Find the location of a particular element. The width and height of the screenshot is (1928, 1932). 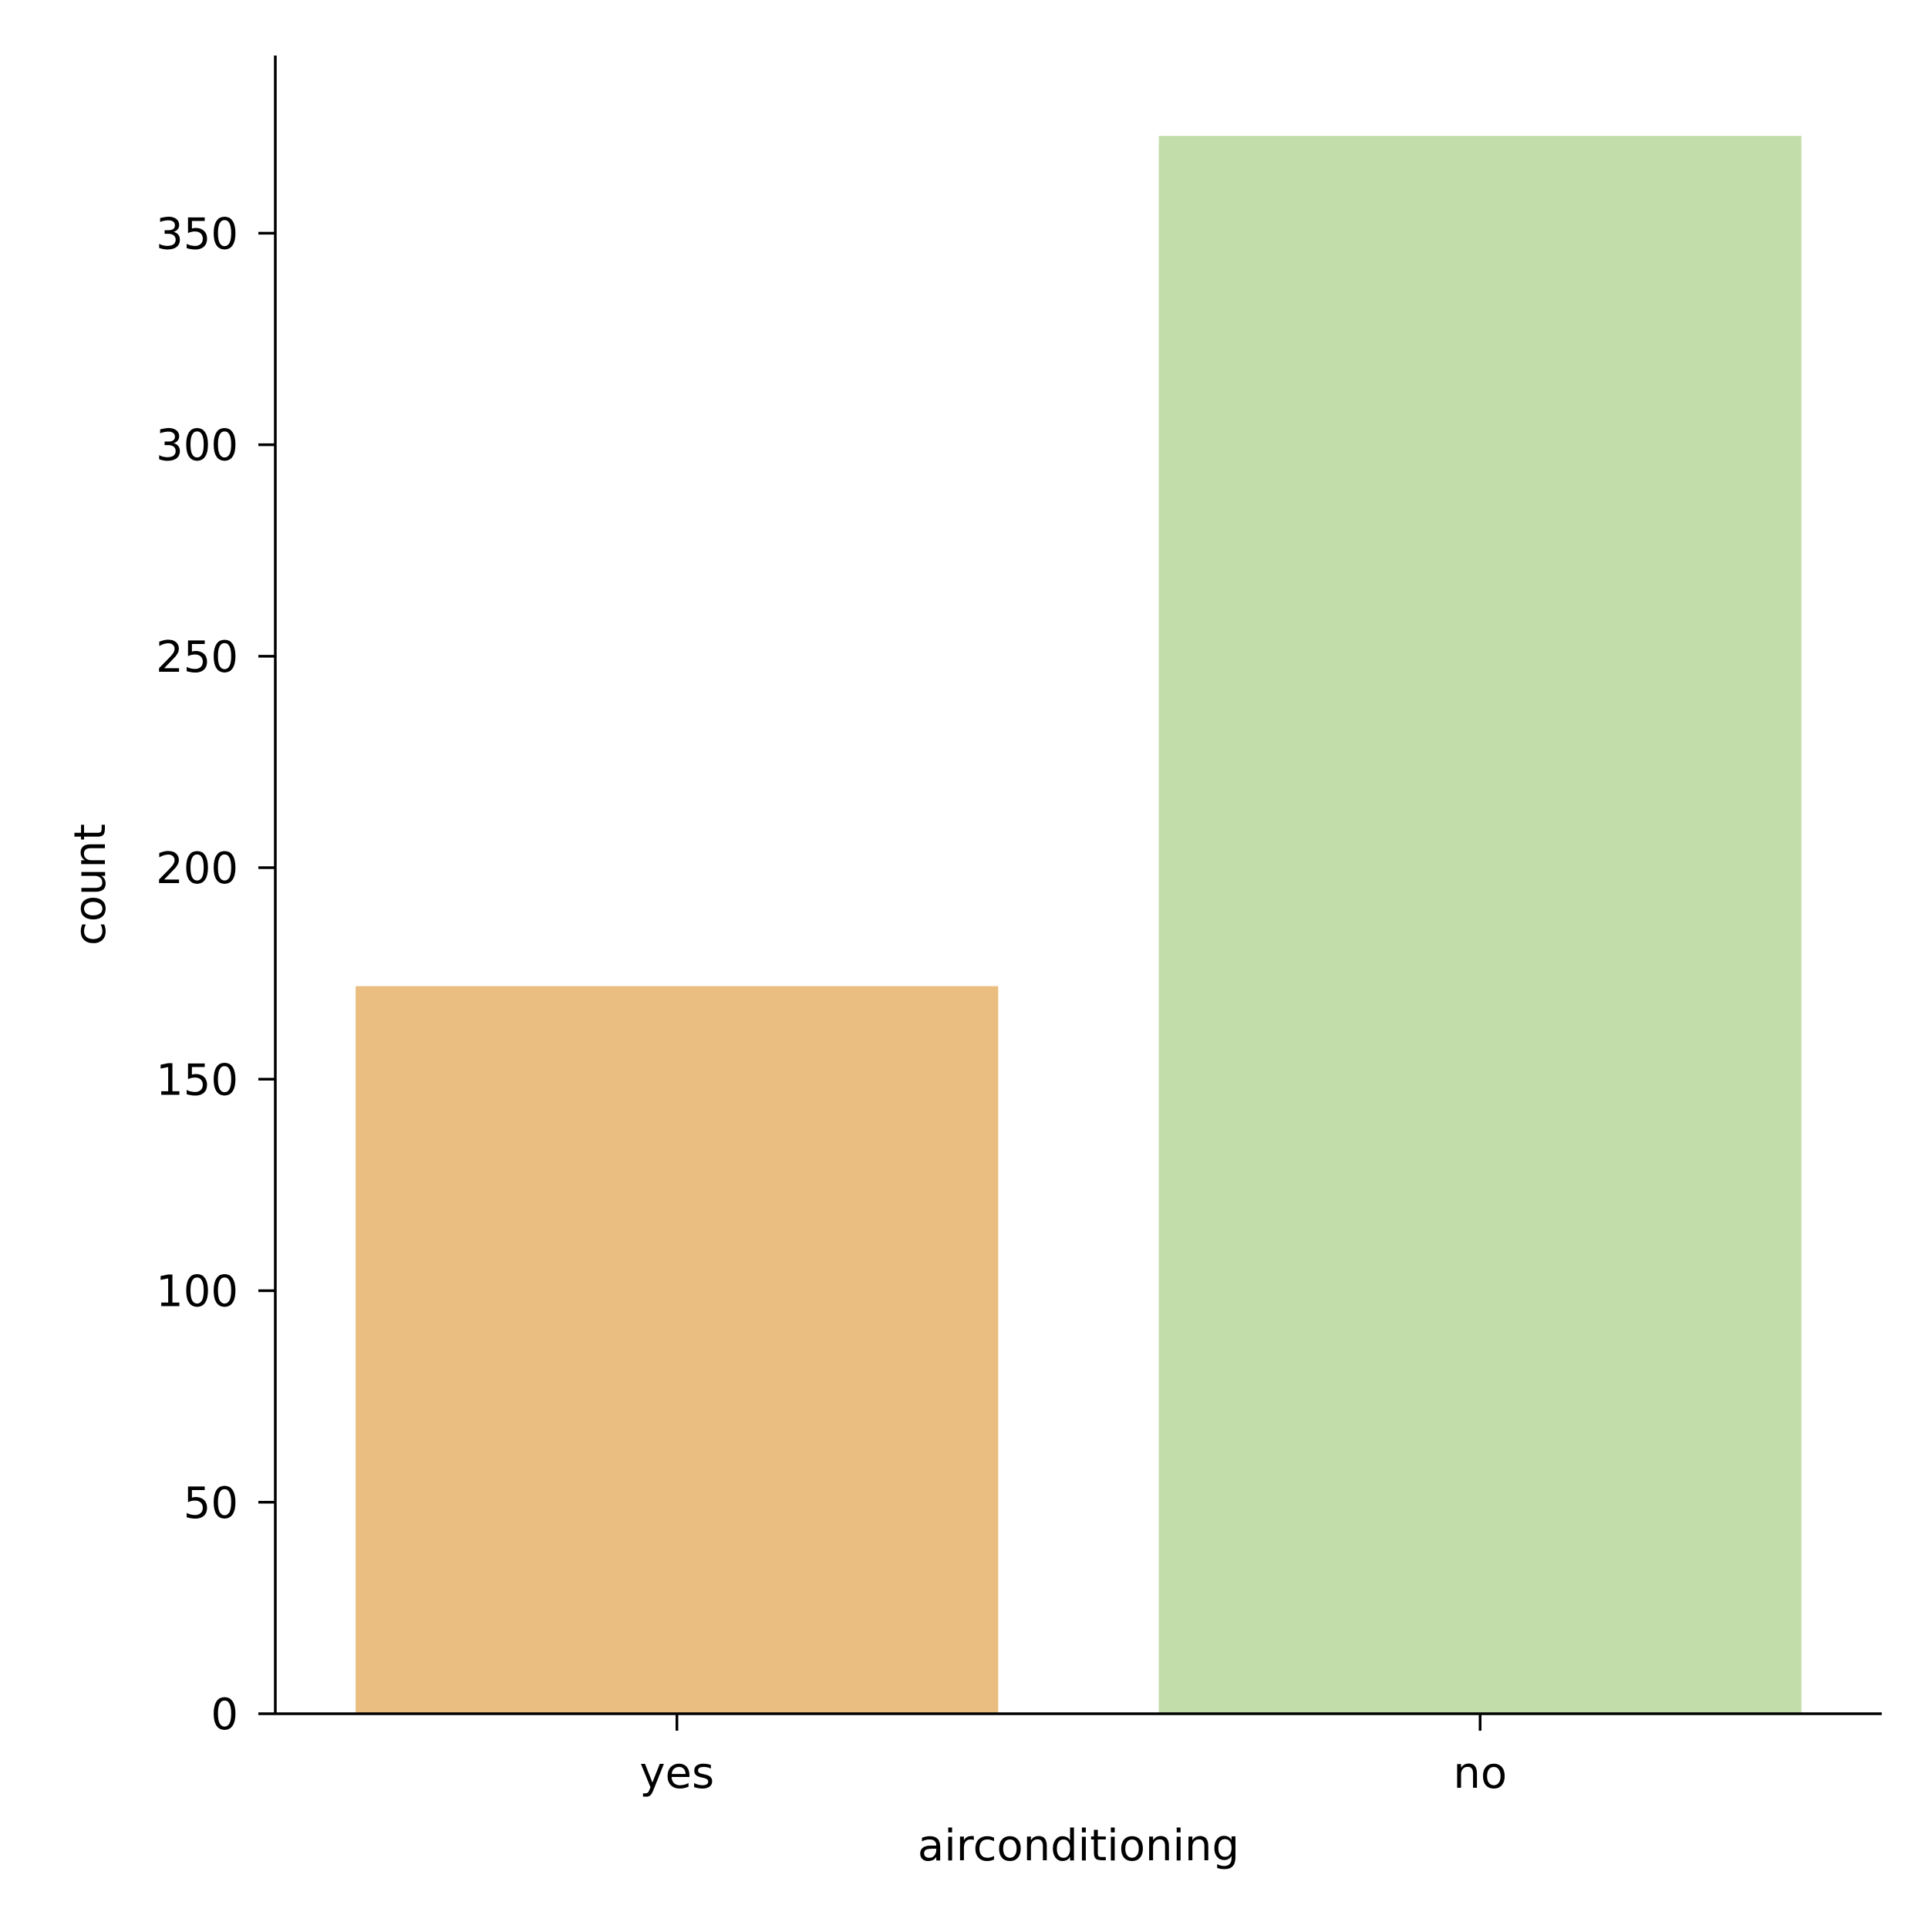

y-tick-label: 100 is located at coordinates (197, 1292).